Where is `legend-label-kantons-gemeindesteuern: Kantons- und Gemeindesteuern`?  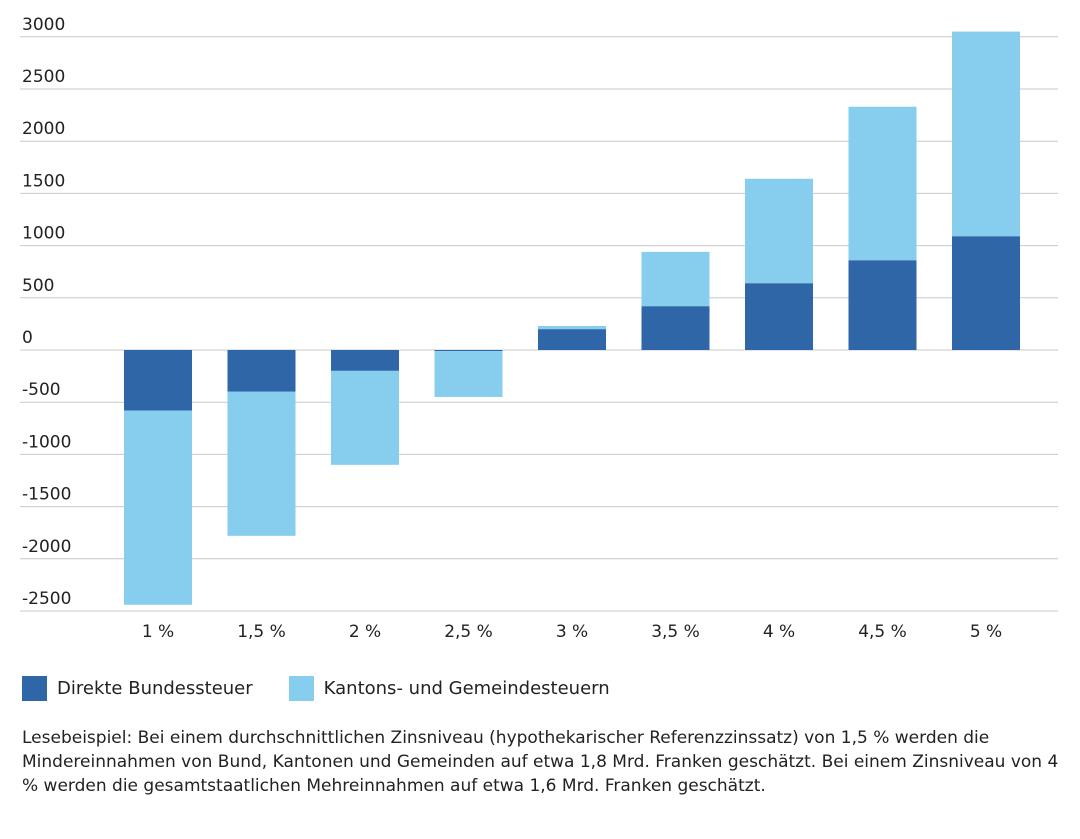 legend-label-kantons-gemeindesteuern: Kantons- und Gemeindesteuern is located at coordinates (466, 688).